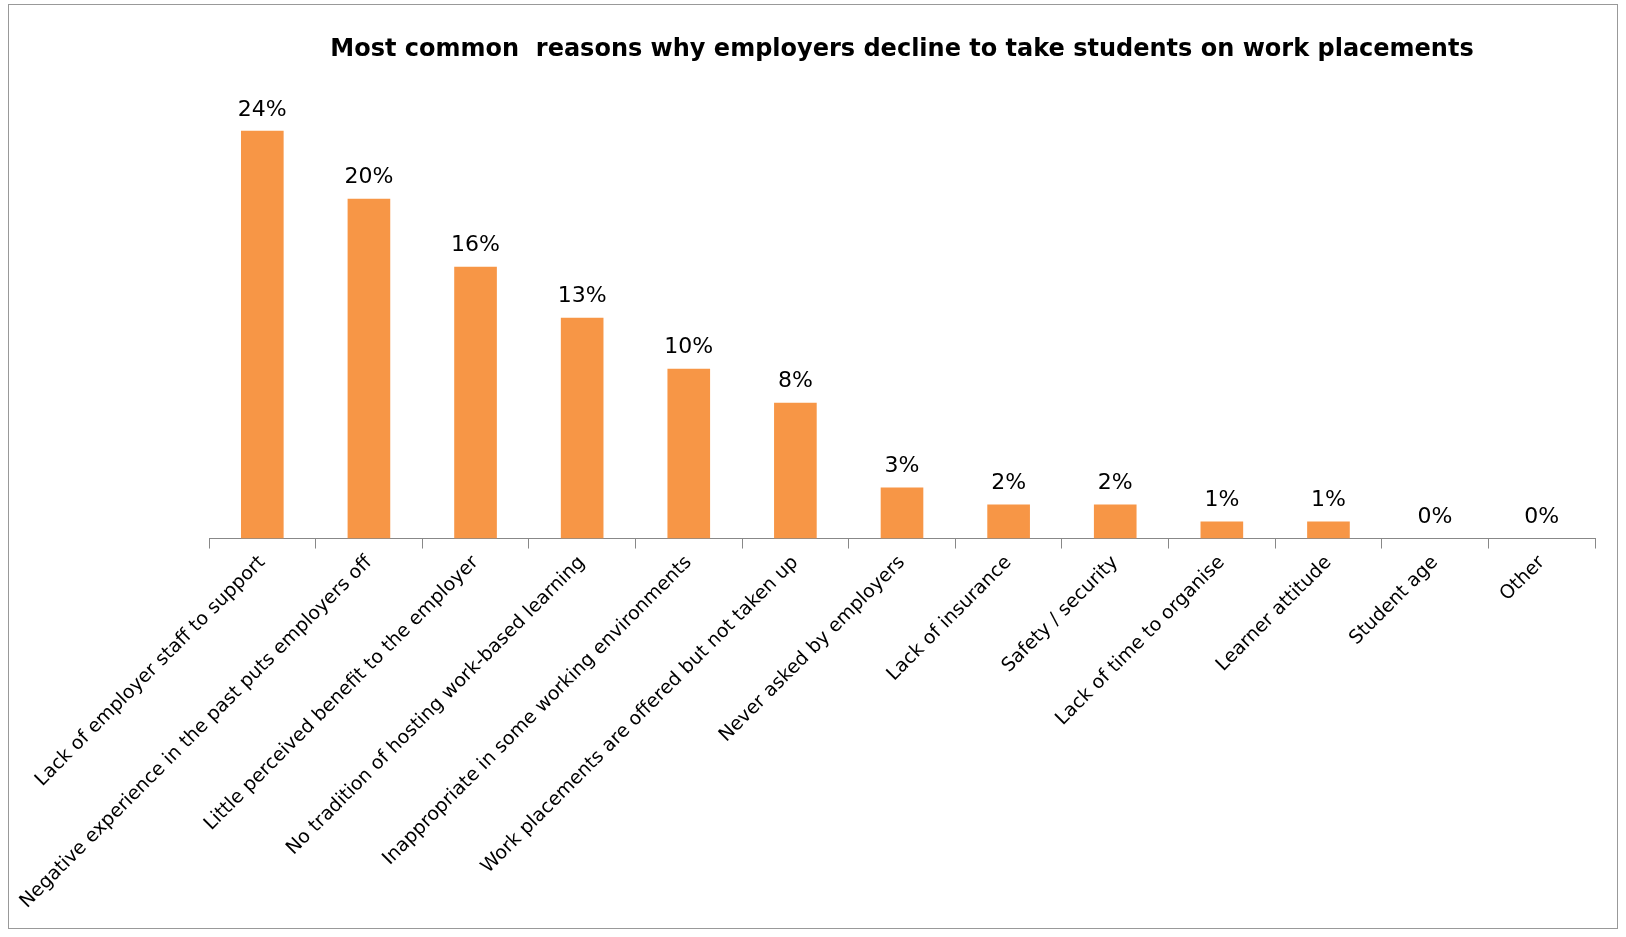  Describe the element at coordinates (795, 380) in the screenshot. I see `data-label: 8%` at that location.